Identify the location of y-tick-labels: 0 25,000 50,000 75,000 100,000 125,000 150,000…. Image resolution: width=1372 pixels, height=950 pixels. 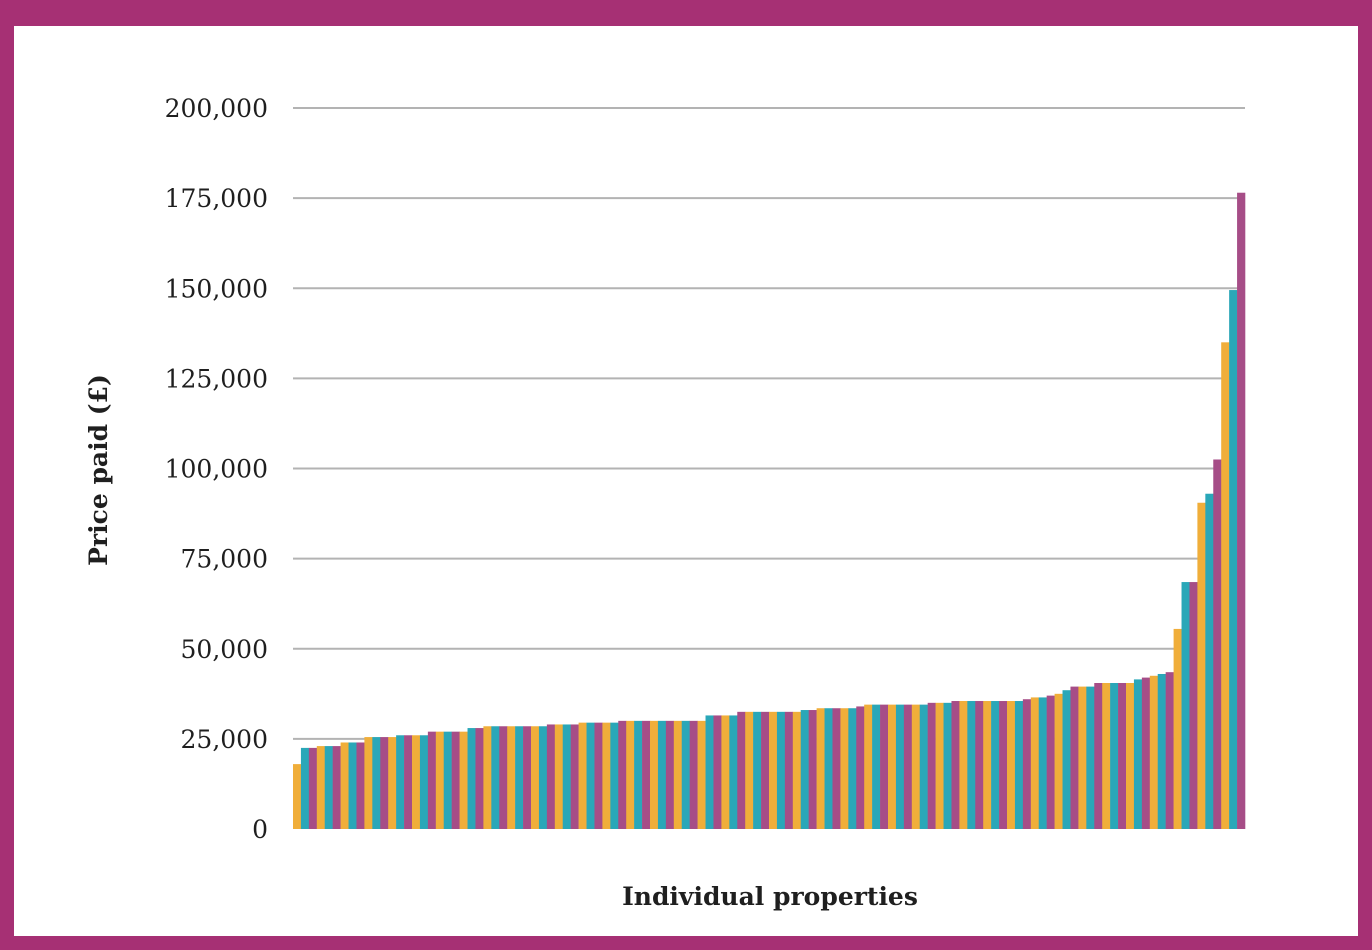
(216, 469).